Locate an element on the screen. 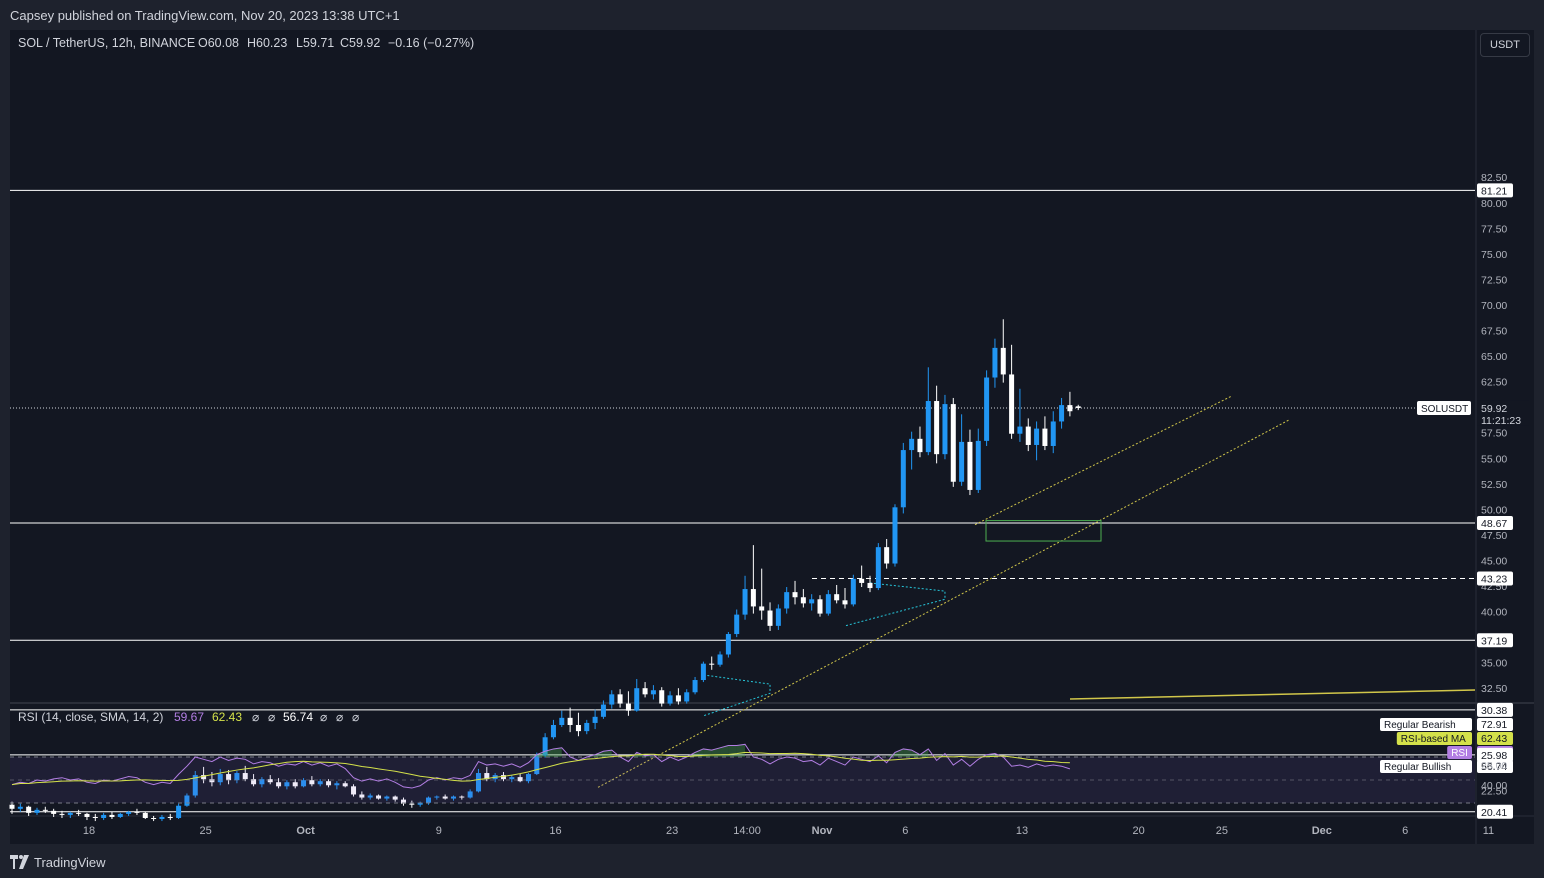  level-tag-label: 25.98 is located at coordinates (1494, 756).